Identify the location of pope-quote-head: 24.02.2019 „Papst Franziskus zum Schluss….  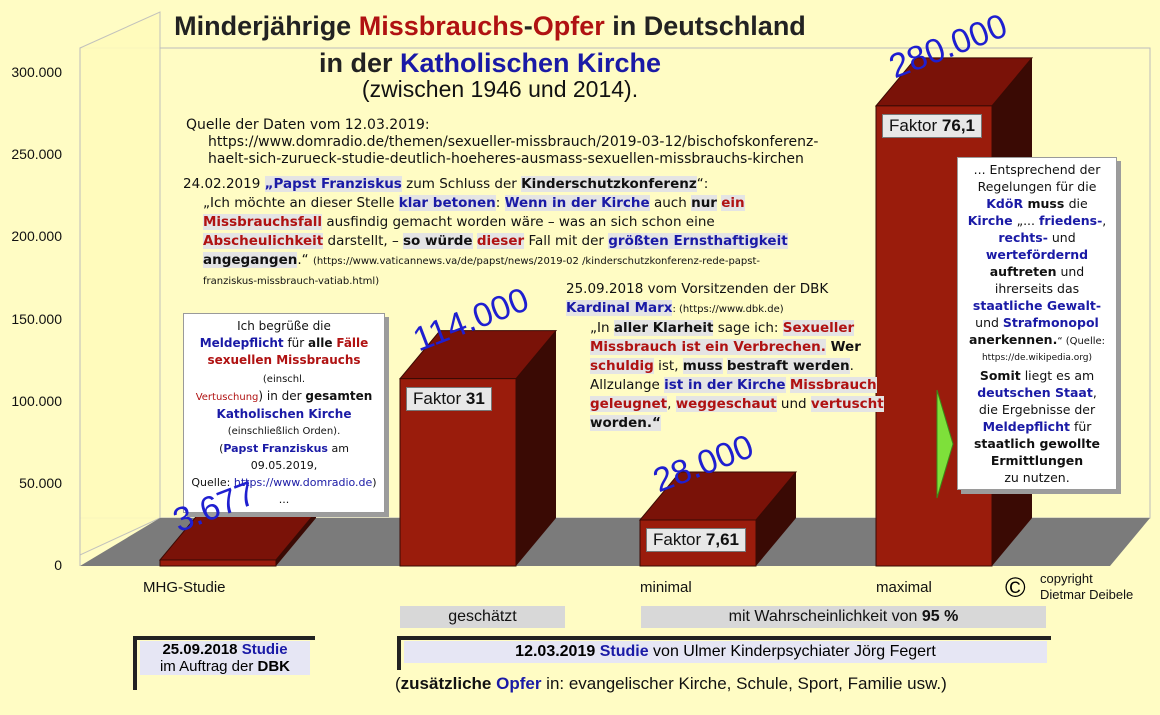
(523, 184).